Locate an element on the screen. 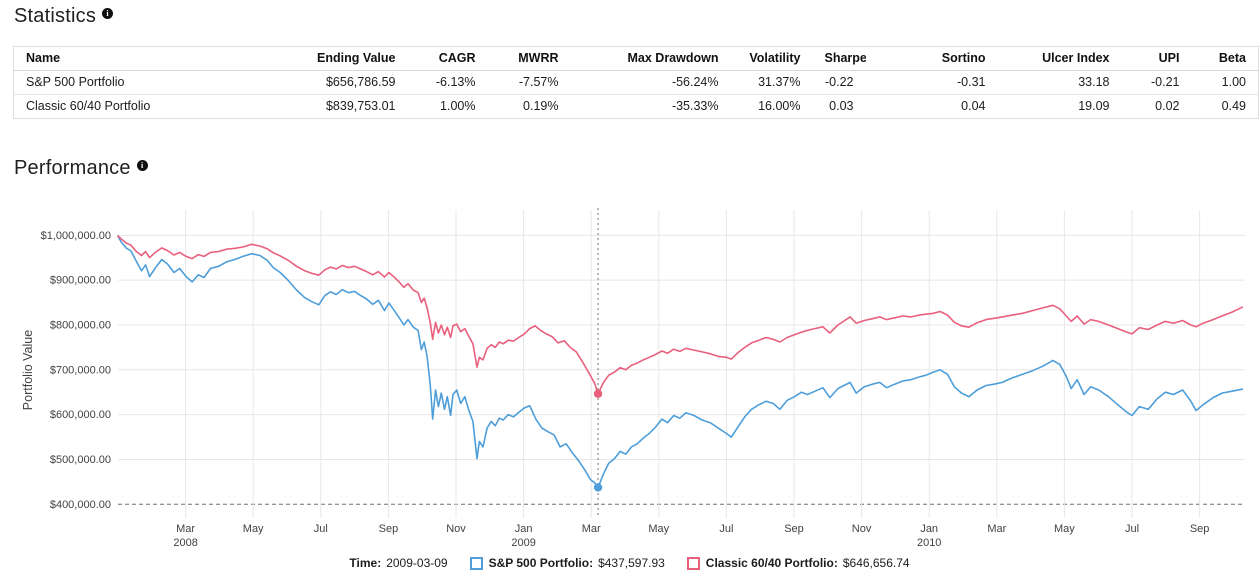 This screenshot has width=1259, height=576. y-axis-title: Portfolio Value is located at coordinates (28, 370).